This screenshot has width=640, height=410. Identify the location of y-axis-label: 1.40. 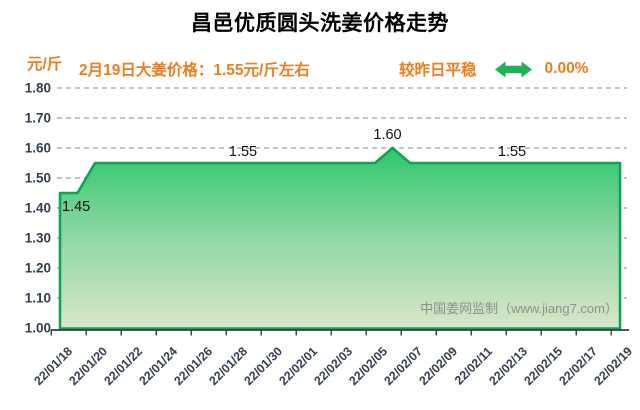
(38, 208).